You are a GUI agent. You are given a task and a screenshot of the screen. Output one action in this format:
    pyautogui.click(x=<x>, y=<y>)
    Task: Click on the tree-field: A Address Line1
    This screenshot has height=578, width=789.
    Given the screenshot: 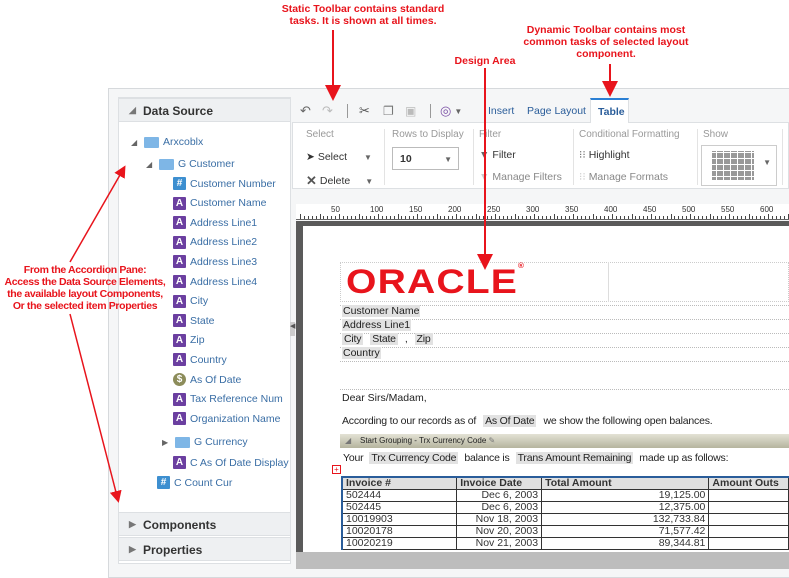 What is the action you would take?
    pyautogui.click(x=215, y=223)
    